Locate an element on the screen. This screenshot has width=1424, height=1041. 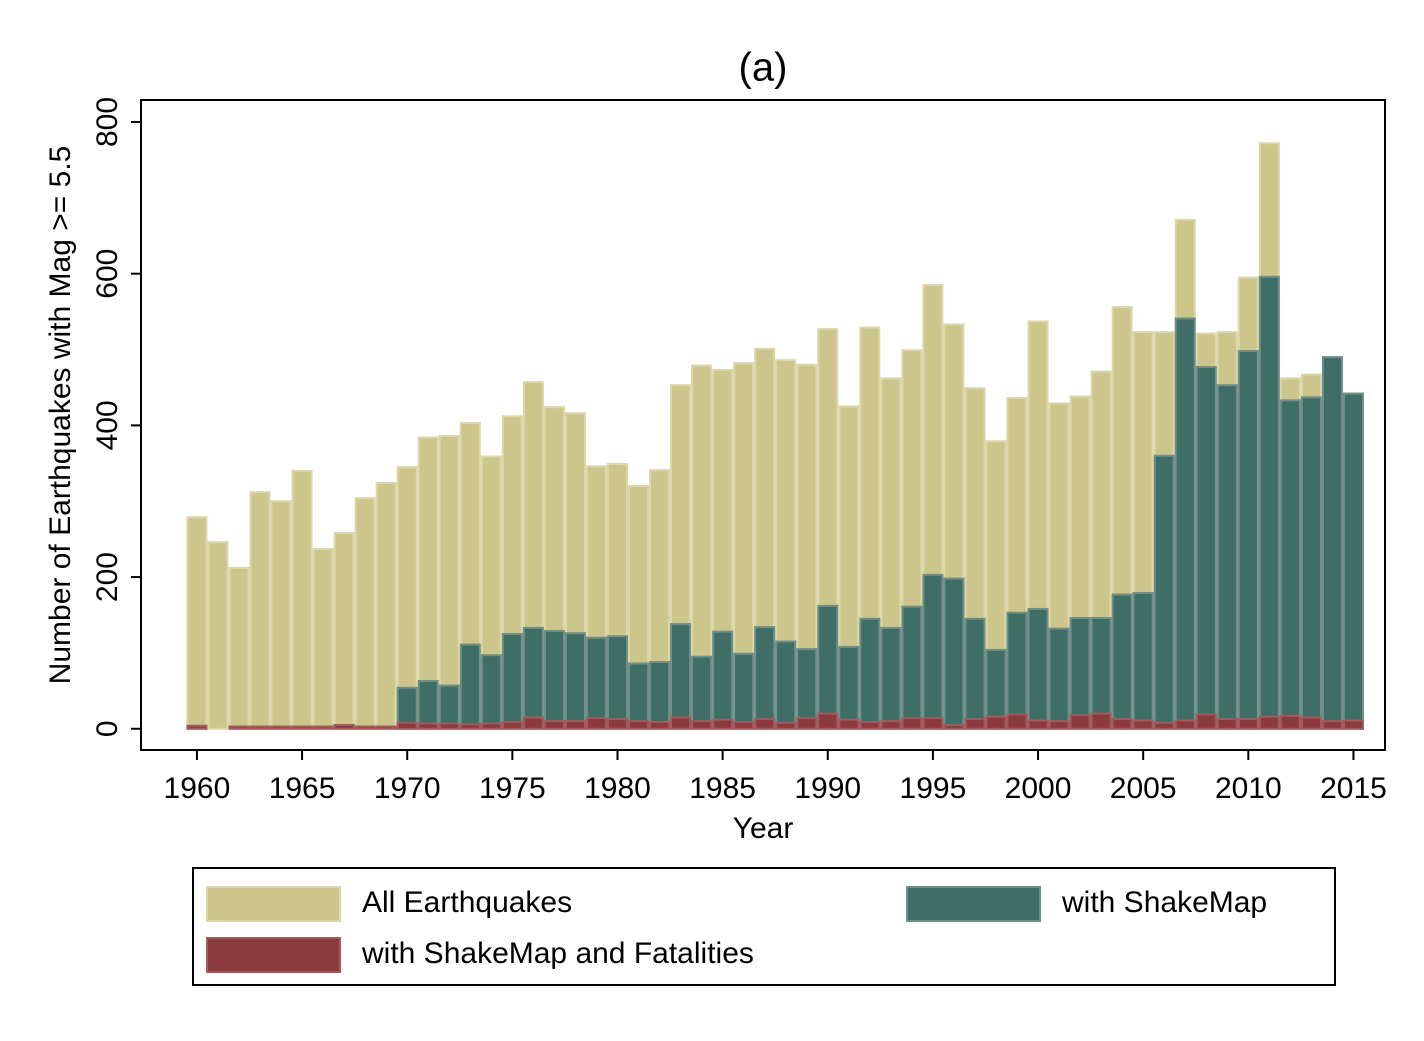
x-tick-label: 1965 is located at coordinates (302, 788).